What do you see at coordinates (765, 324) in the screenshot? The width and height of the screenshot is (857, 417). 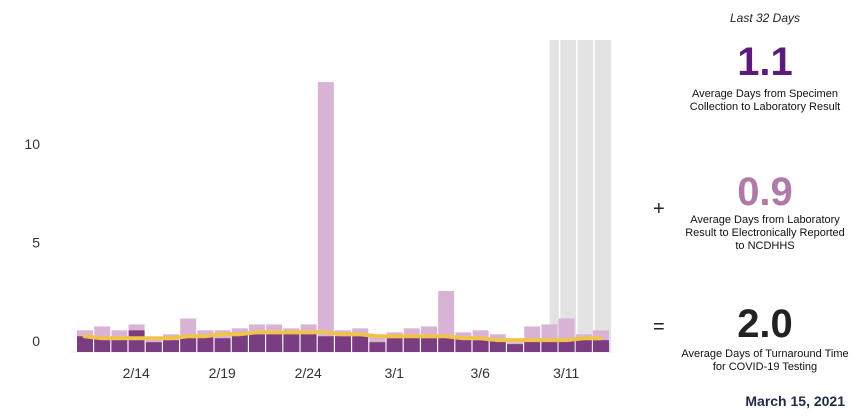 I see `turnaround-value: 2.0` at bounding box center [765, 324].